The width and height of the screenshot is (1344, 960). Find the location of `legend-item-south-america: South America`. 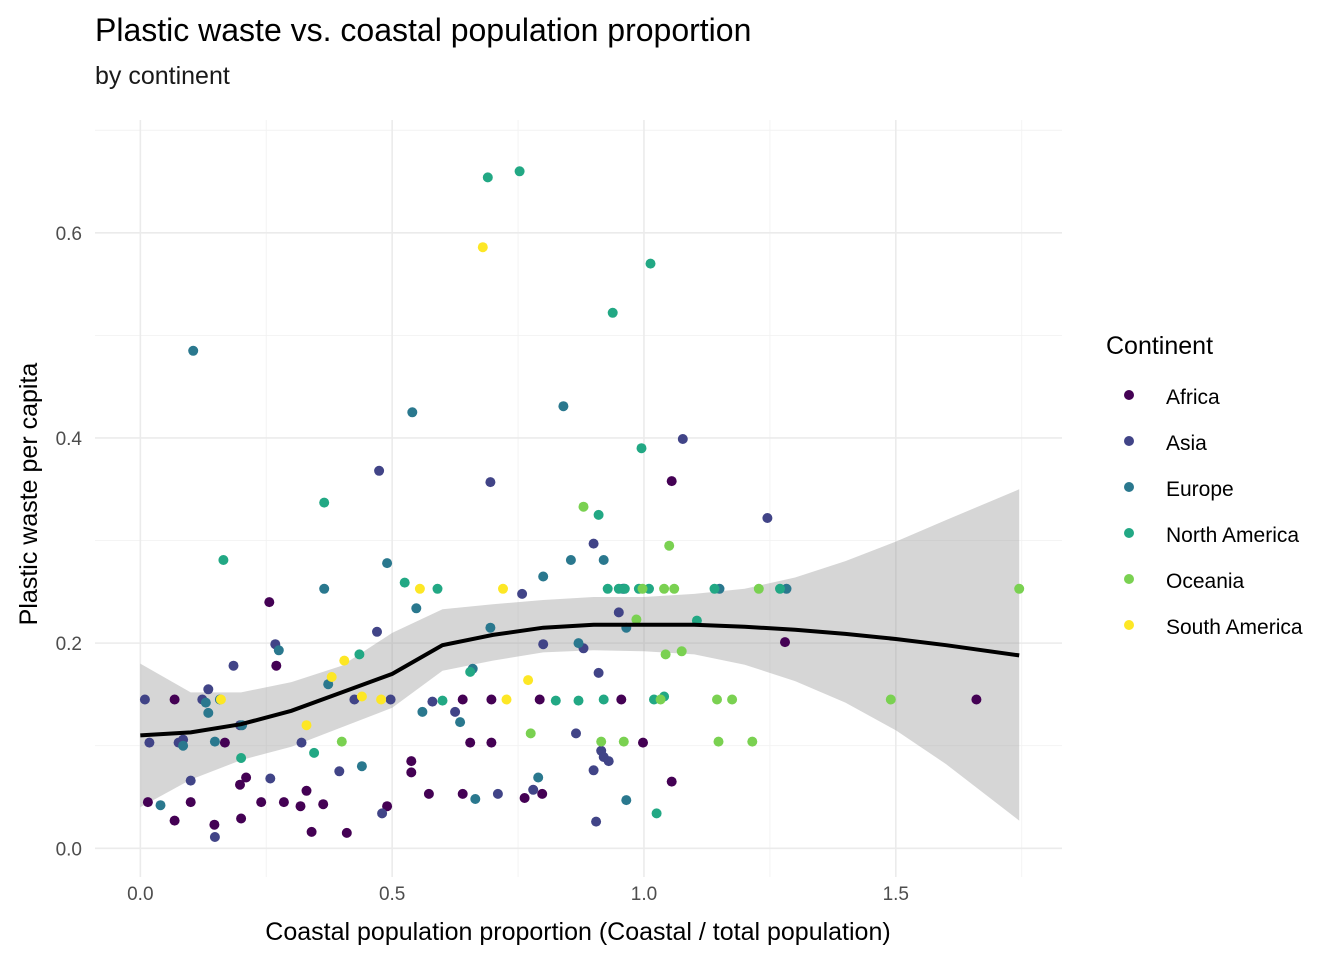

legend-item-south-america: South America is located at coordinates (1213, 627).